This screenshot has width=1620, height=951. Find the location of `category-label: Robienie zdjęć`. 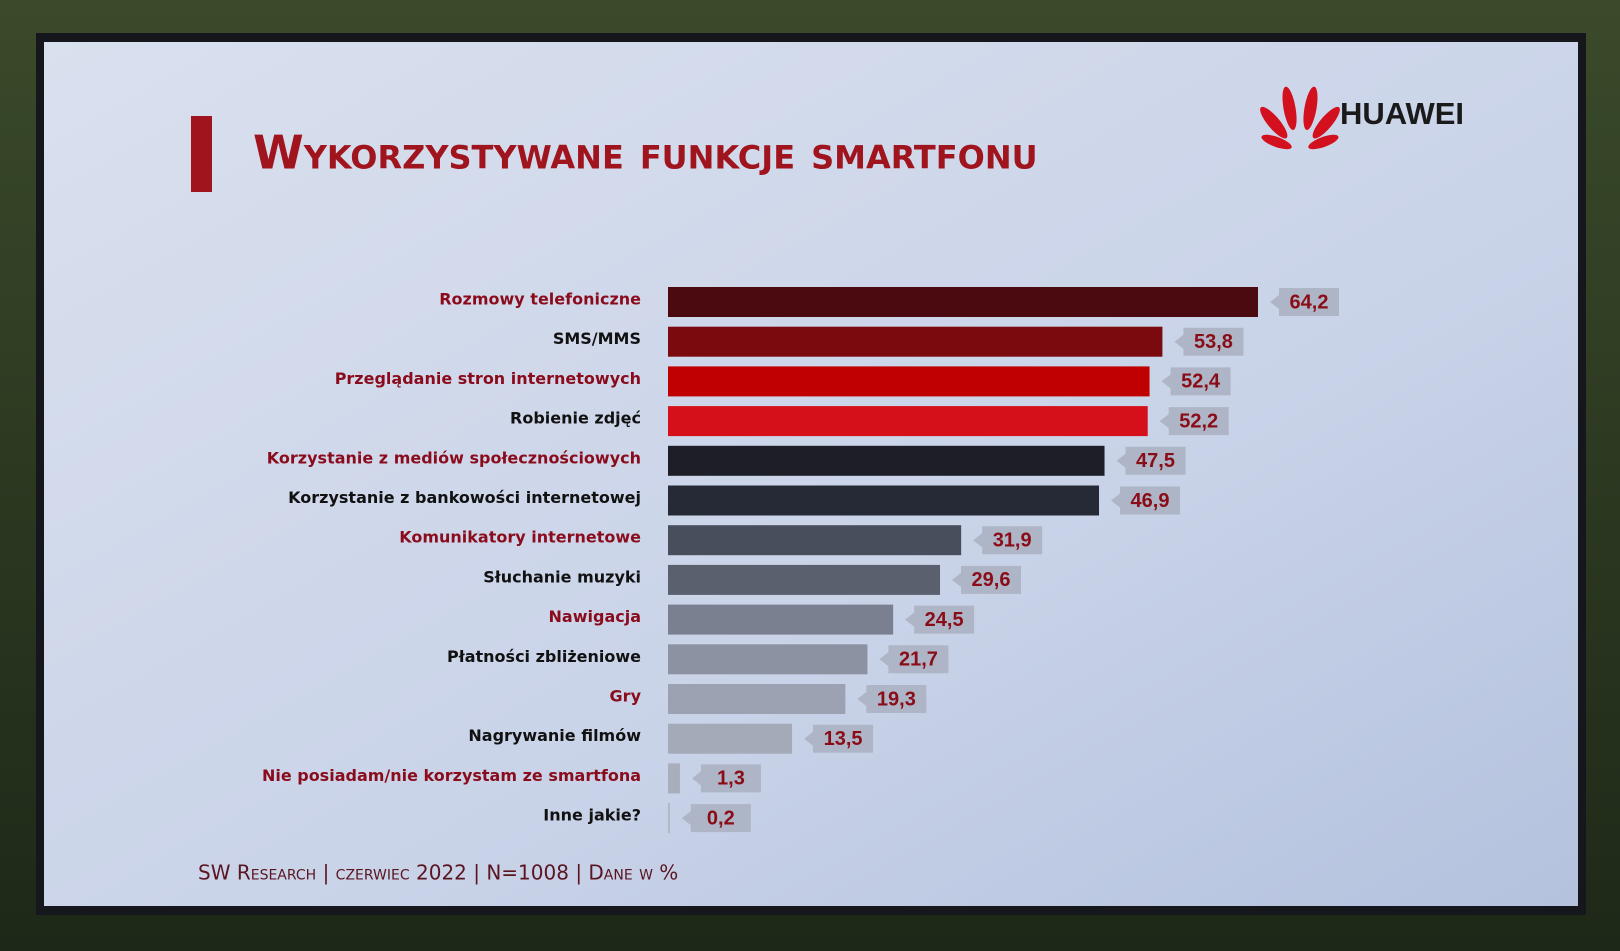

category-label: Robienie zdjęć is located at coordinates (575, 418).